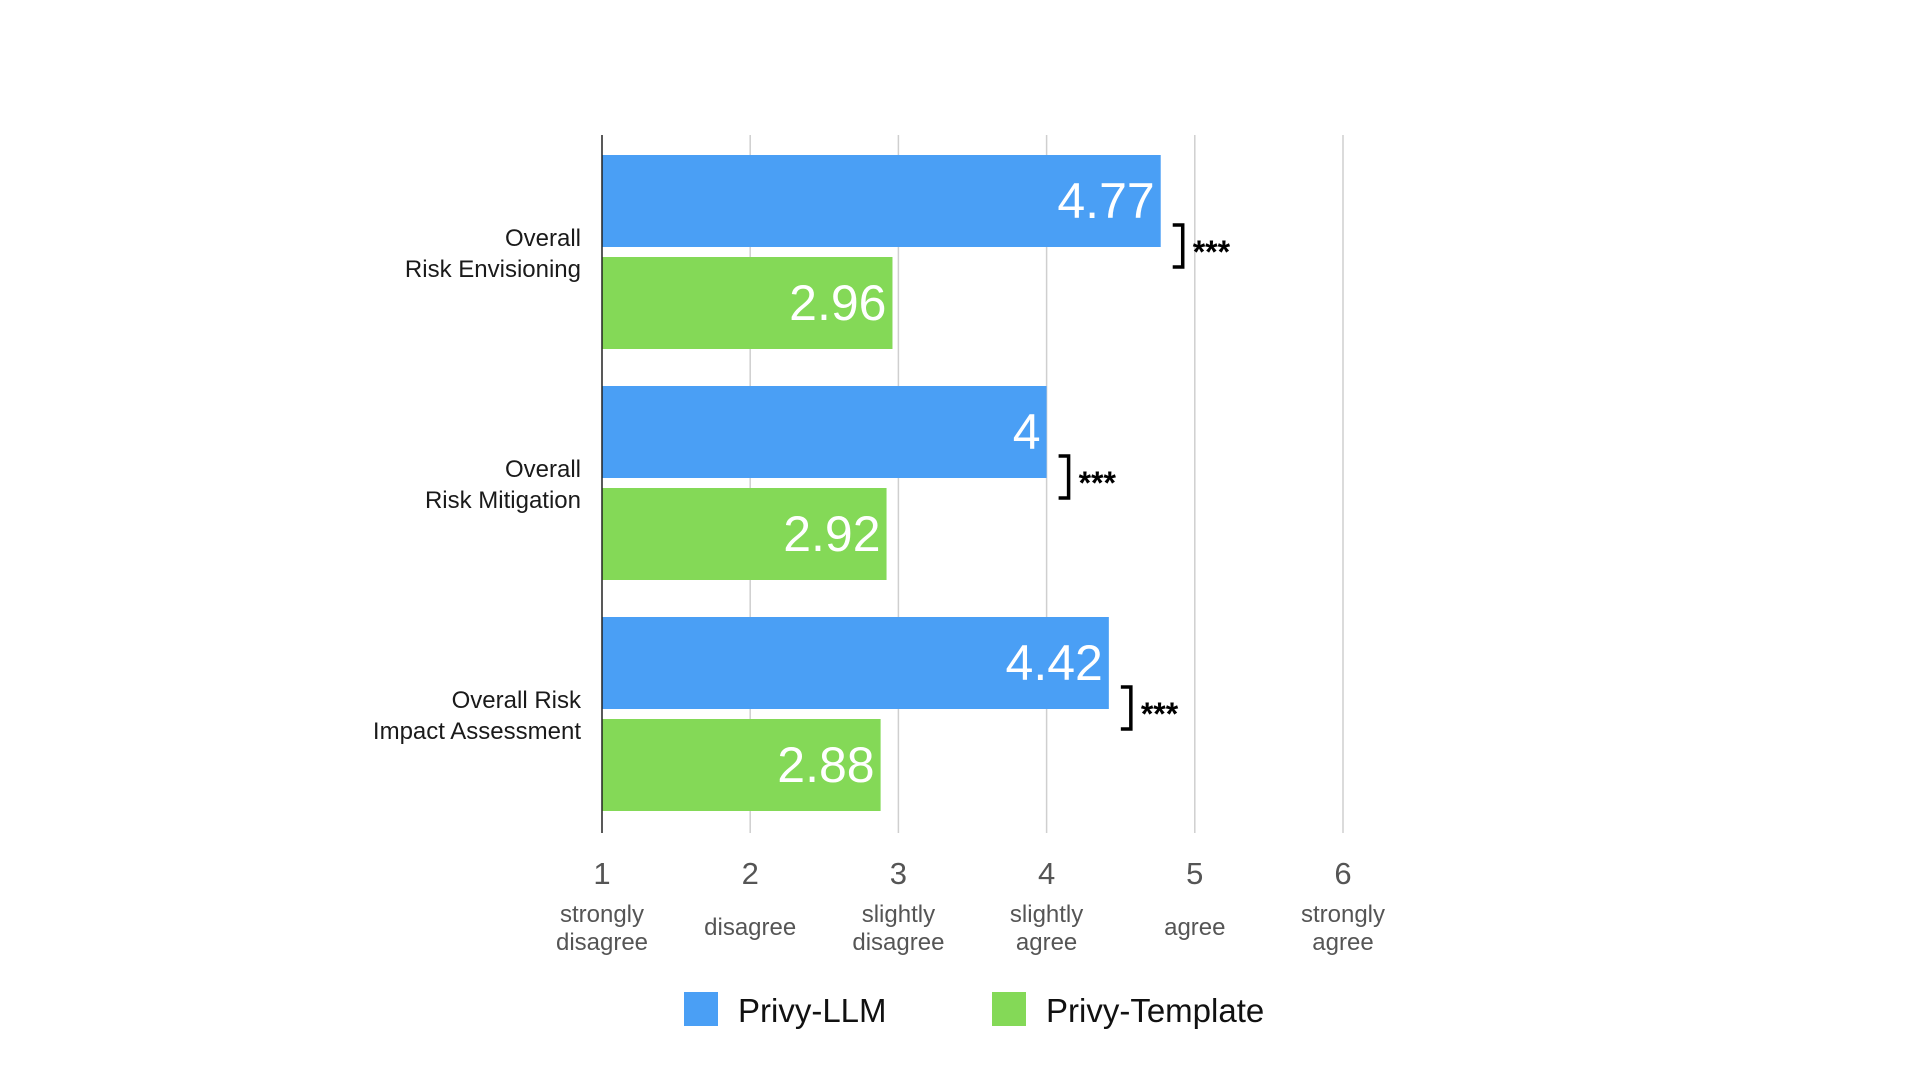 This screenshot has height=1080, width=1920. Describe the element at coordinates (1054, 663) in the screenshot. I see `bar-value-label-privy-llm-3: 4.42` at that location.